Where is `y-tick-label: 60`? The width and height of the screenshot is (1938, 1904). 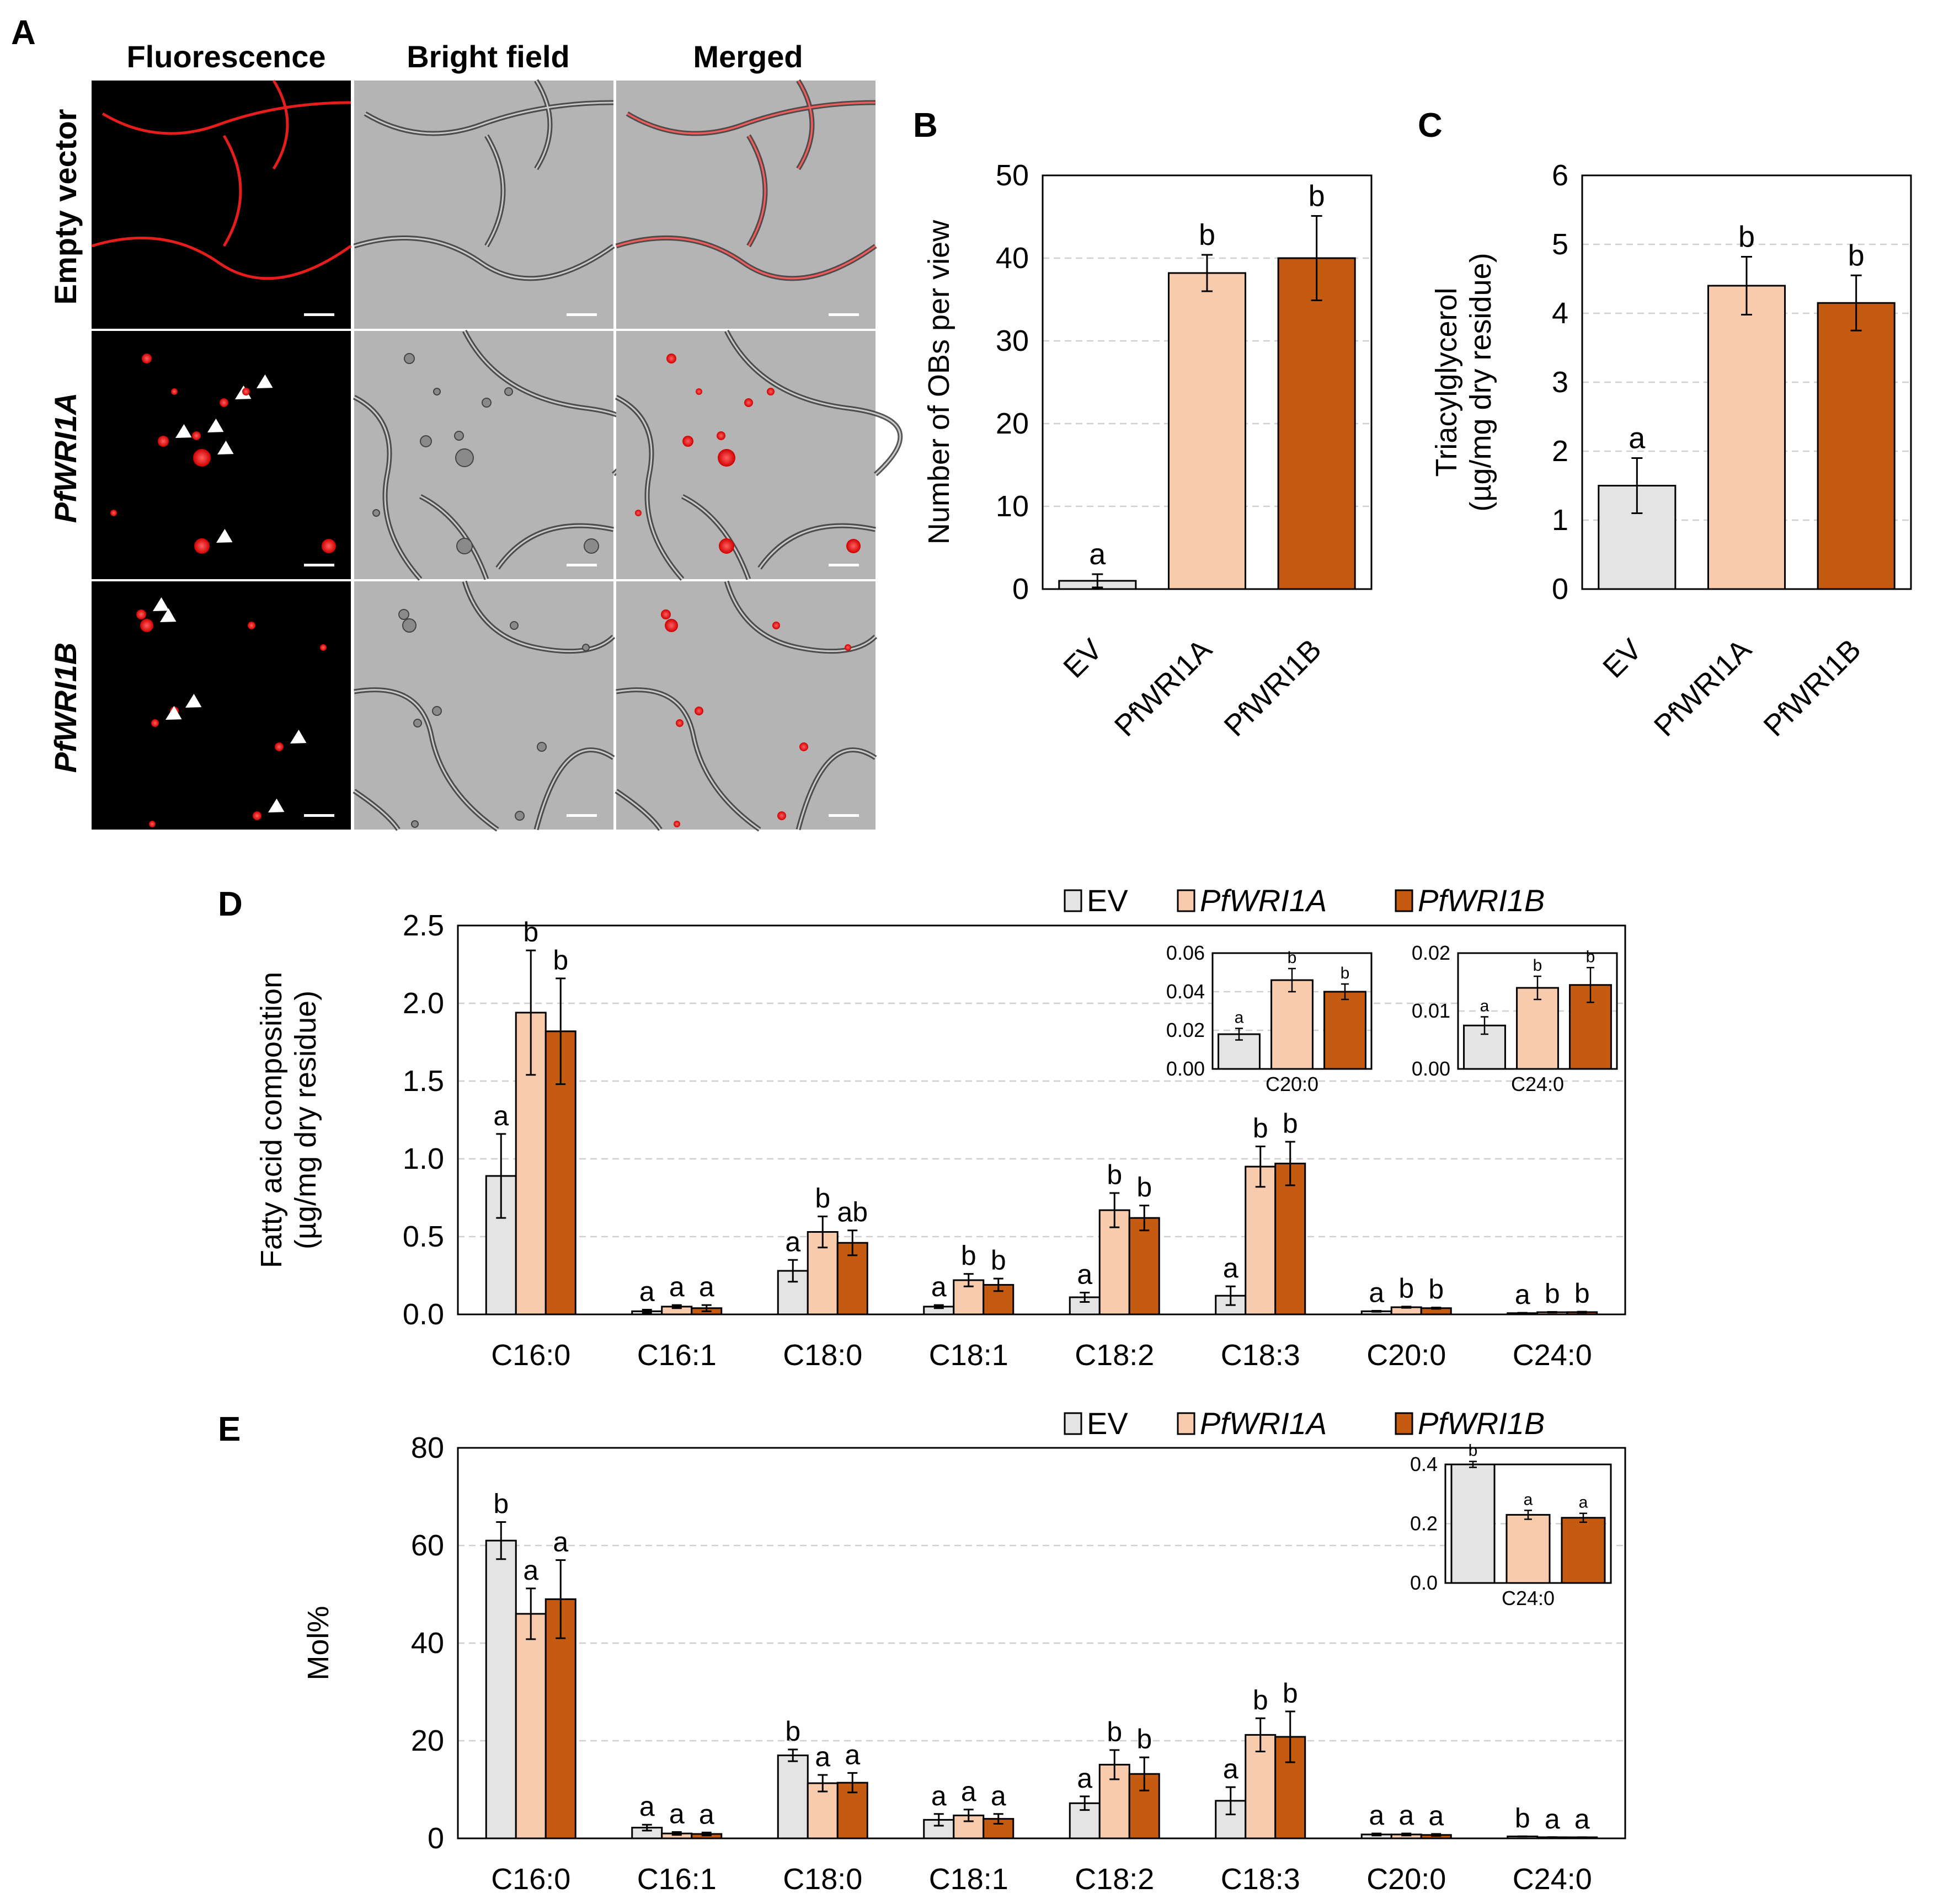 y-tick-label: 60 is located at coordinates (428, 1546).